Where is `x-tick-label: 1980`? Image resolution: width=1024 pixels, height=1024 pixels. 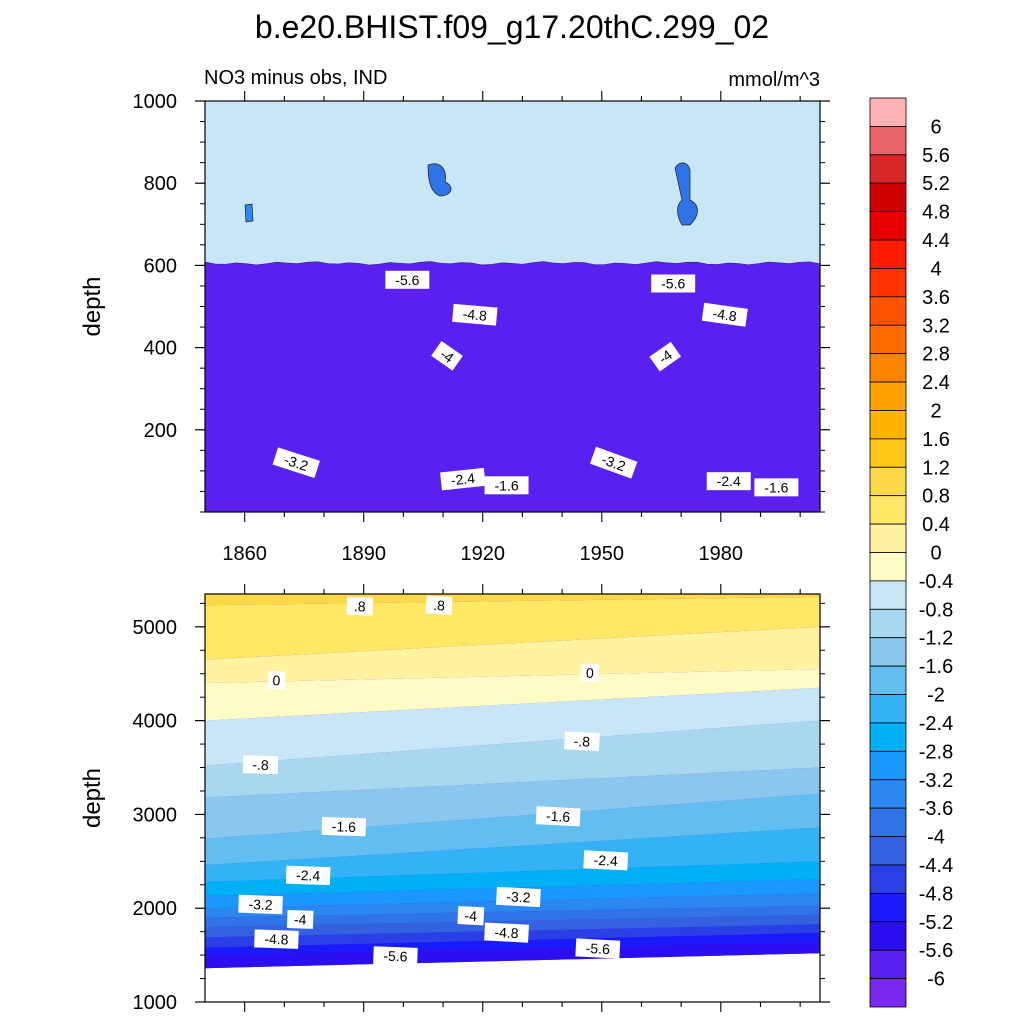 x-tick-label: 1980 is located at coordinates (721, 554).